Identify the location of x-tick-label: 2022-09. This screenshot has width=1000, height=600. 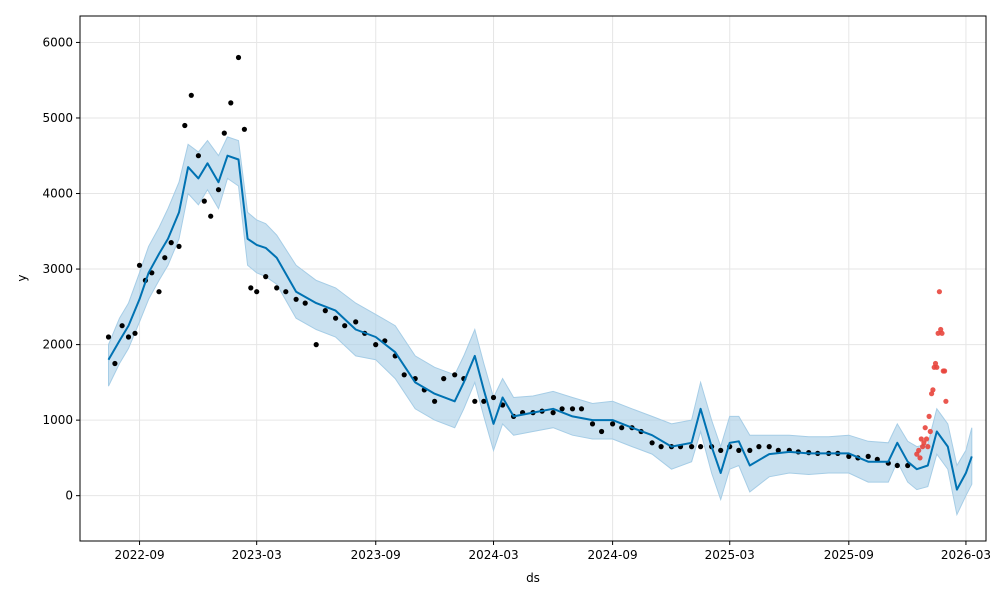
(139, 555).